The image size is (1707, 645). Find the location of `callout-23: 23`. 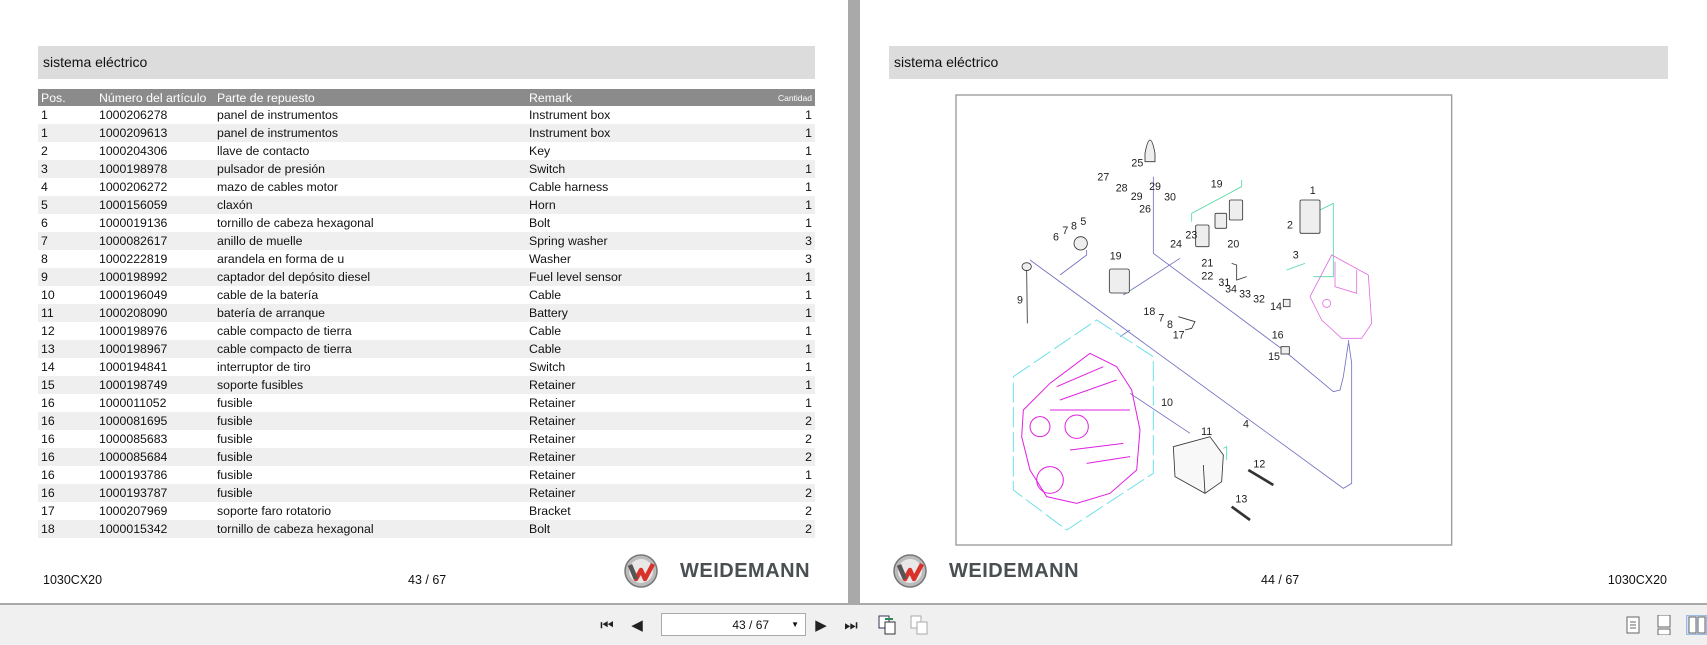

callout-23: 23 is located at coordinates (1191, 235).